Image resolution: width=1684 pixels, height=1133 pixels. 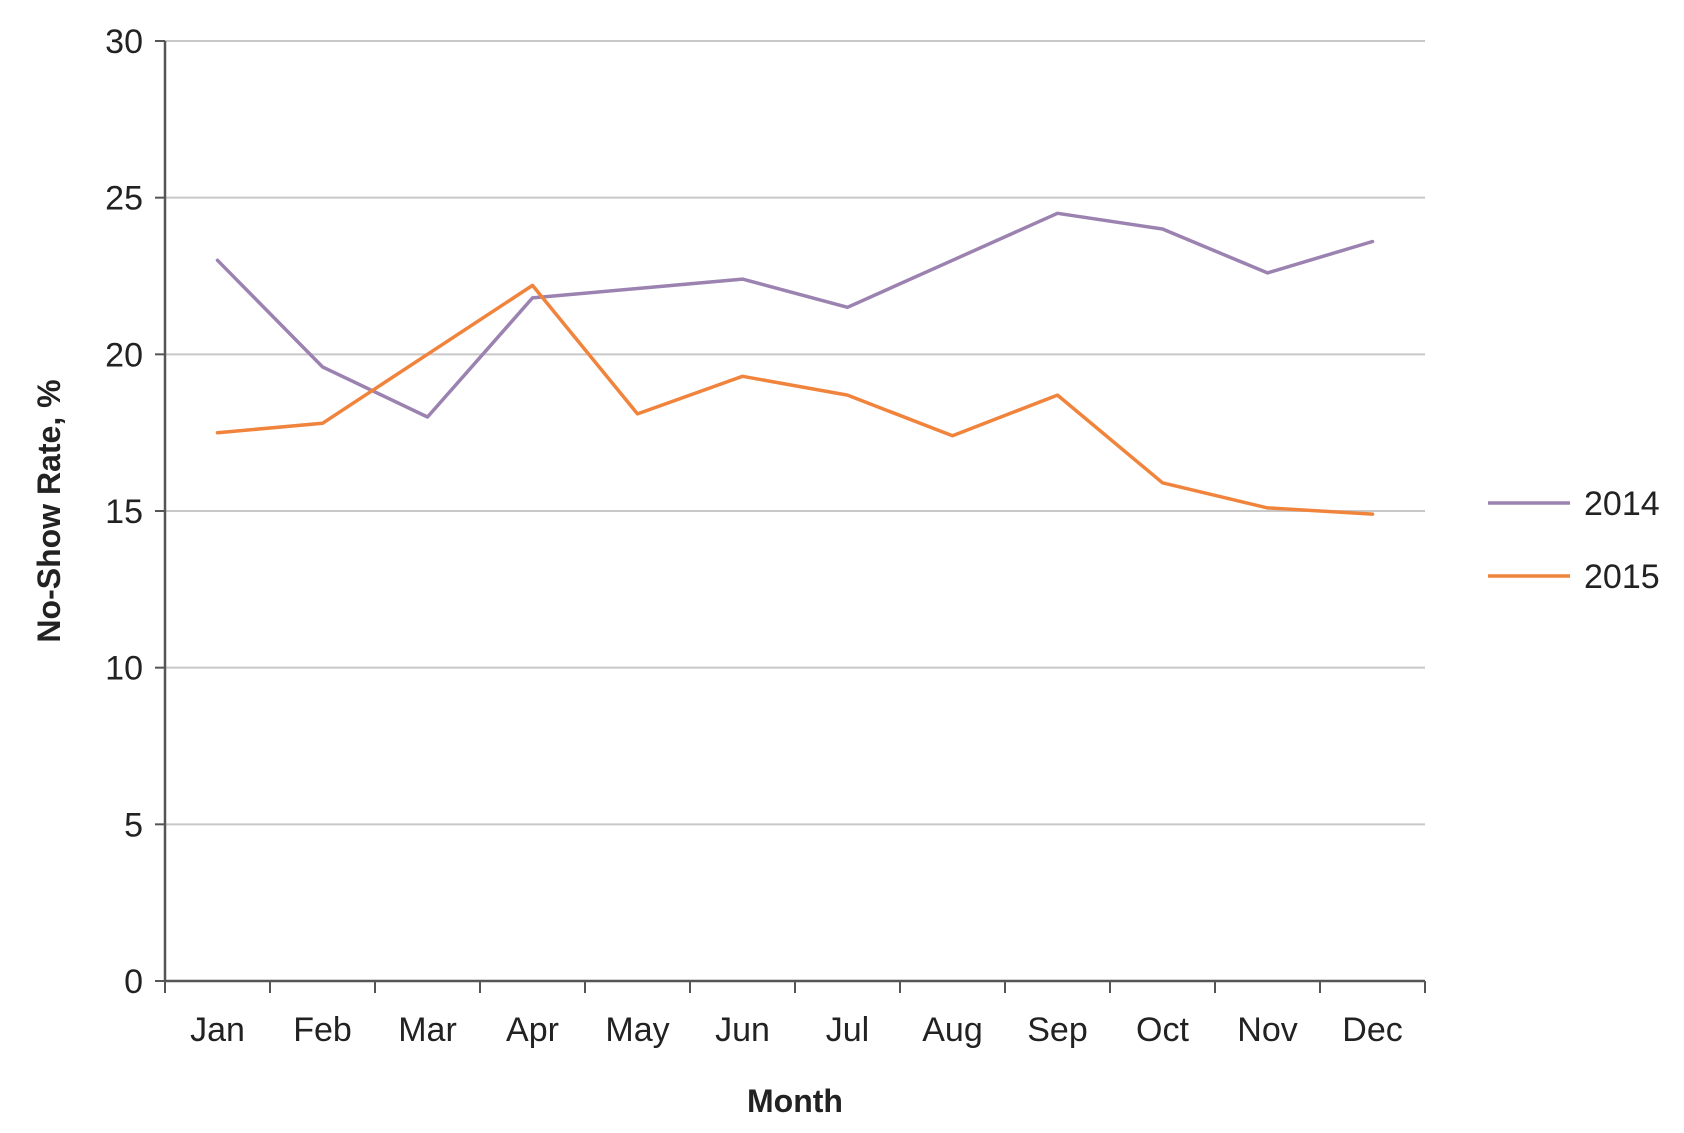 What do you see at coordinates (1267, 1030) in the screenshot?
I see `x-tick-label: Nov` at bounding box center [1267, 1030].